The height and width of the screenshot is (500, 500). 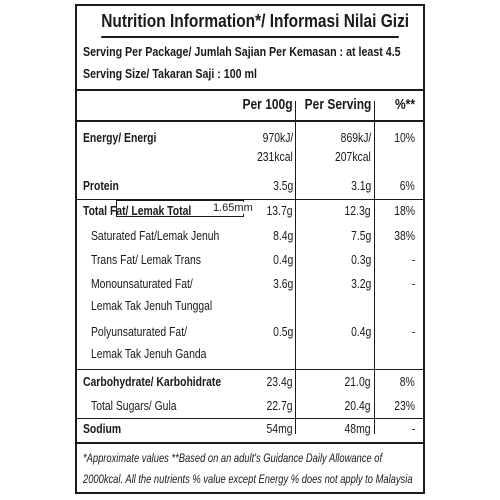 What do you see at coordinates (404, 210) in the screenshot?
I see `total-fat-pct: 18%` at bounding box center [404, 210].